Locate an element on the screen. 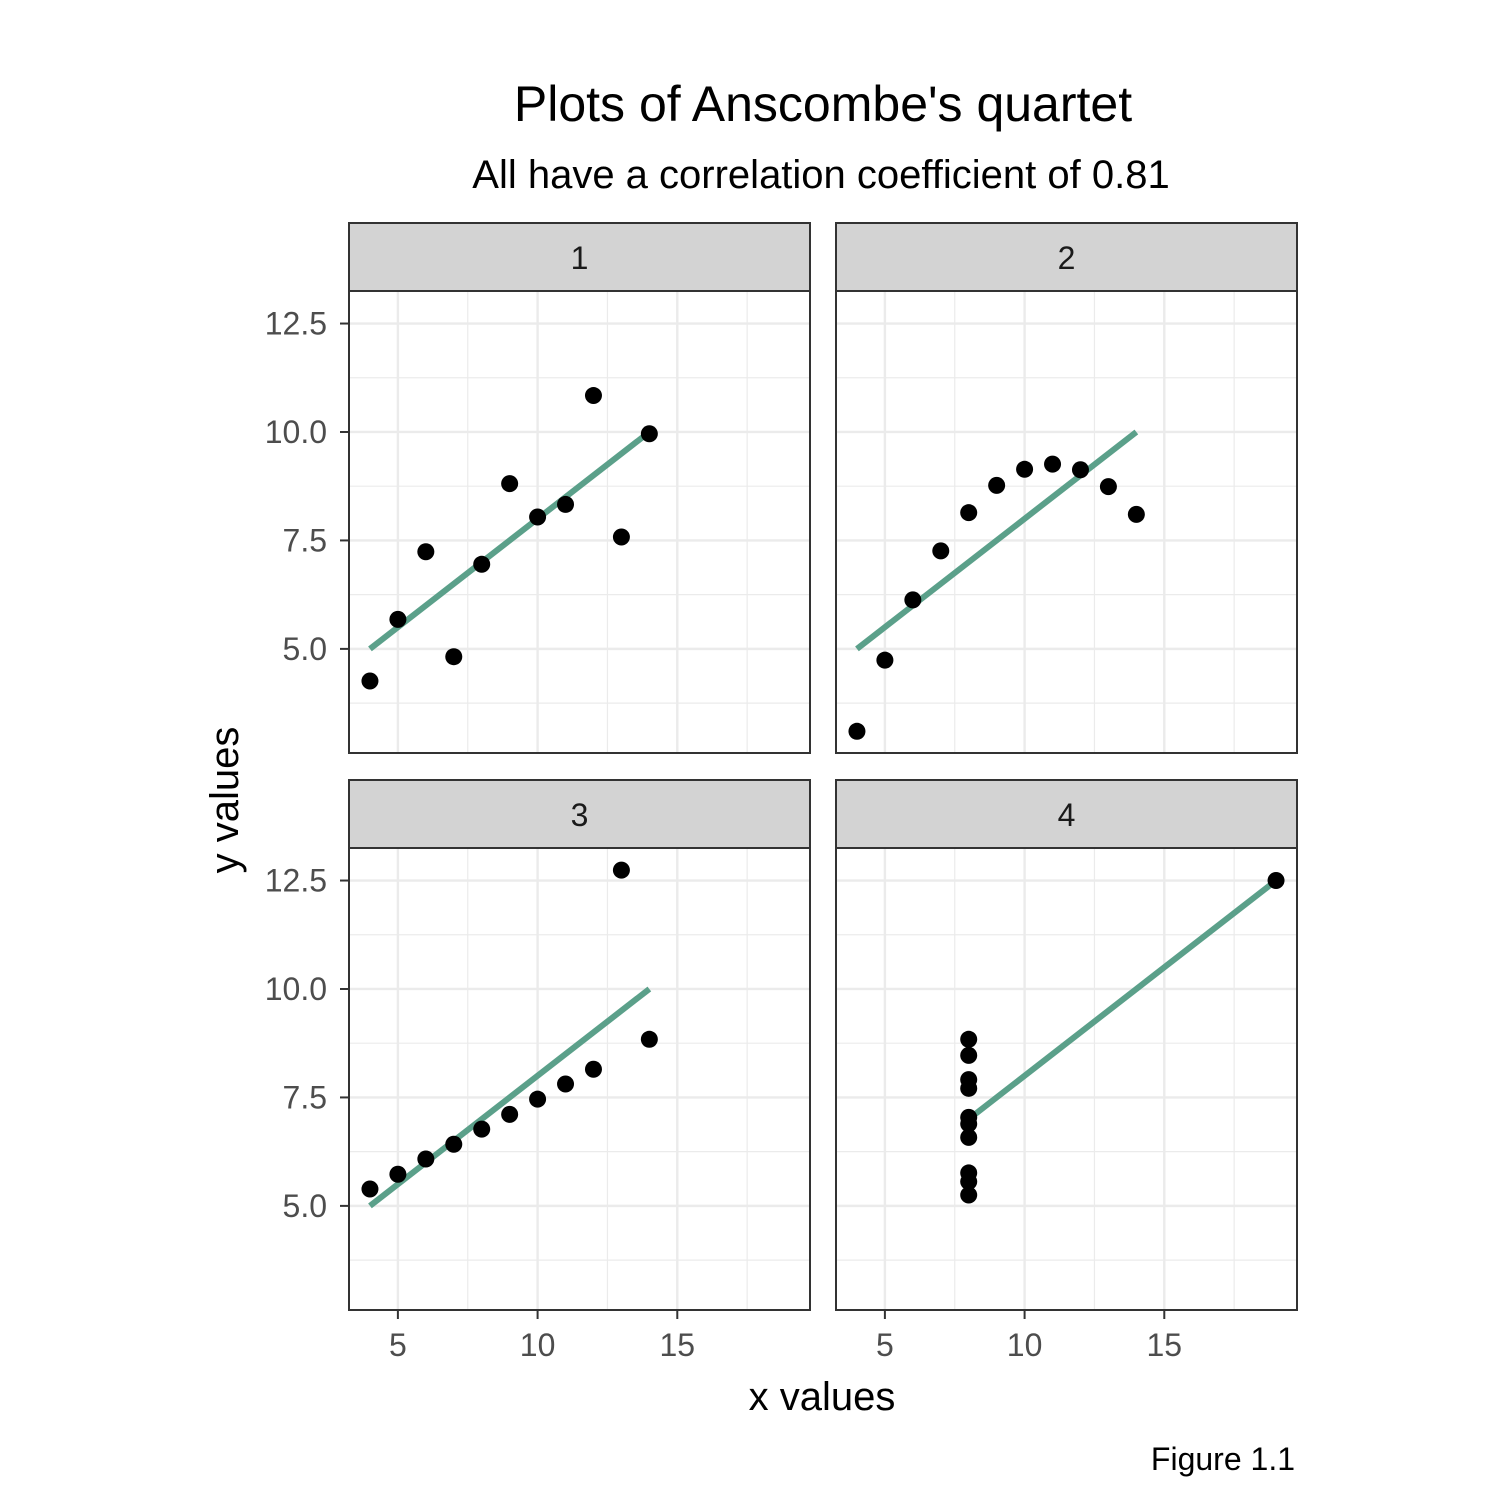 This screenshot has width=1500, height=1500. panel-4: 4 5 10 15 is located at coordinates (1066, 1071).